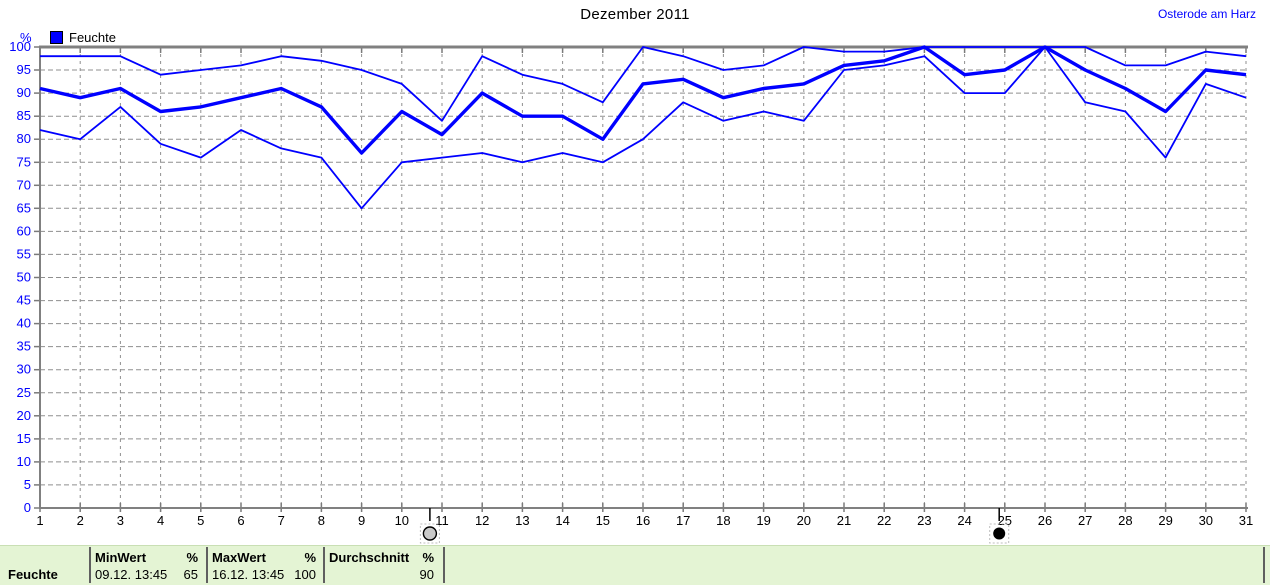 Image resolution: width=1270 pixels, height=585 pixels. I want to click on x-tick-label: 11, so click(442, 520).